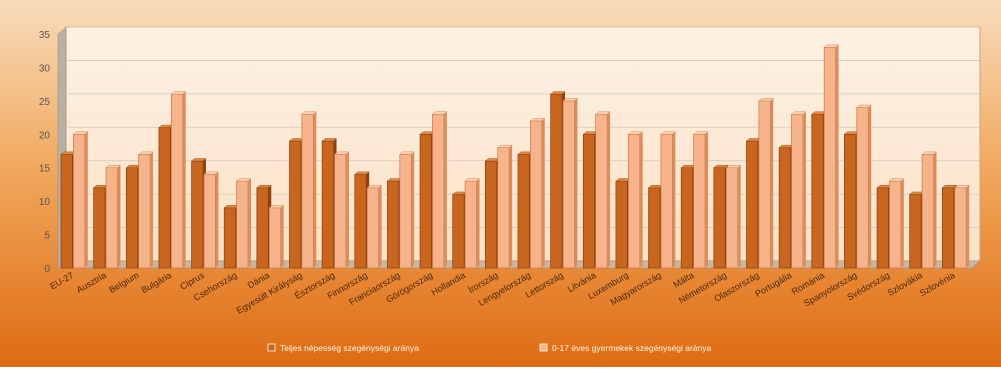 This screenshot has height=372, width=1001. Describe the element at coordinates (45, 102) in the screenshot. I see `y-tick-label: 25` at that location.